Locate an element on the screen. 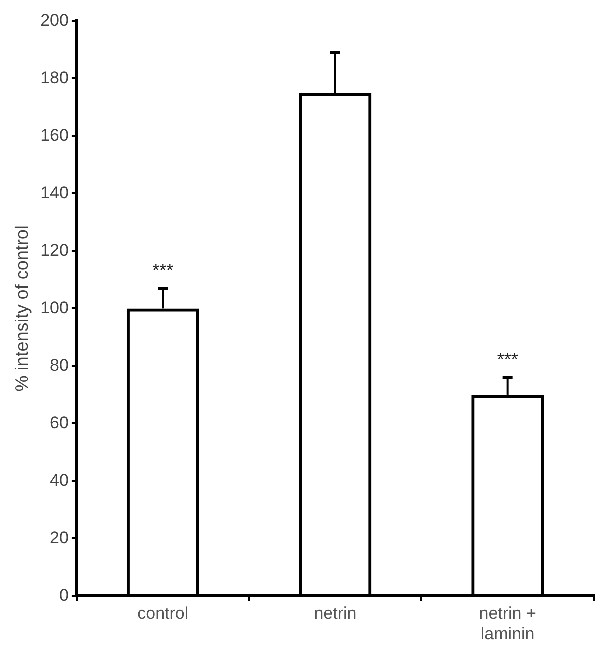 The height and width of the screenshot is (659, 606). y-tick-label: 80 is located at coordinates (59, 365).